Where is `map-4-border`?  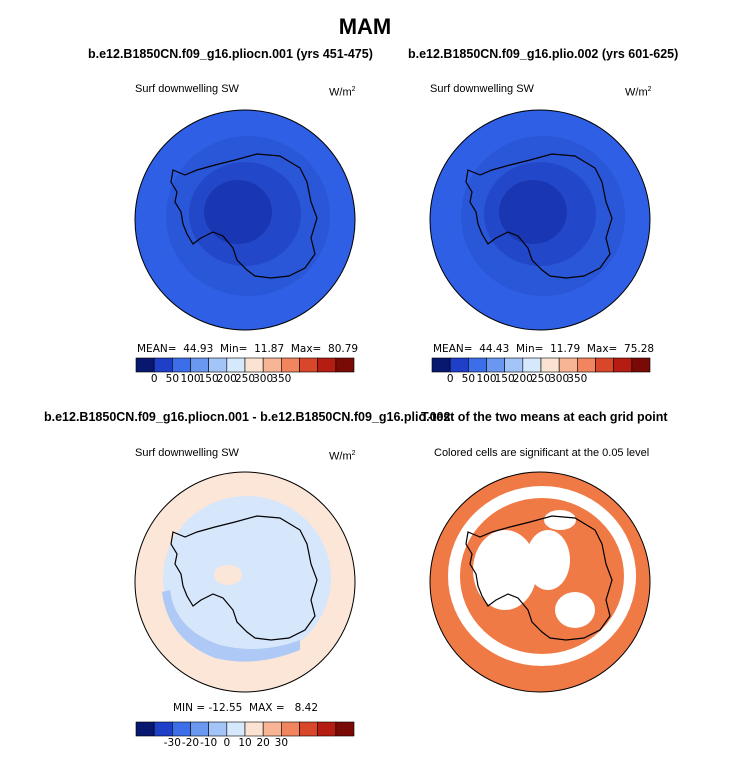 map-4-border is located at coordinates (540, 582).